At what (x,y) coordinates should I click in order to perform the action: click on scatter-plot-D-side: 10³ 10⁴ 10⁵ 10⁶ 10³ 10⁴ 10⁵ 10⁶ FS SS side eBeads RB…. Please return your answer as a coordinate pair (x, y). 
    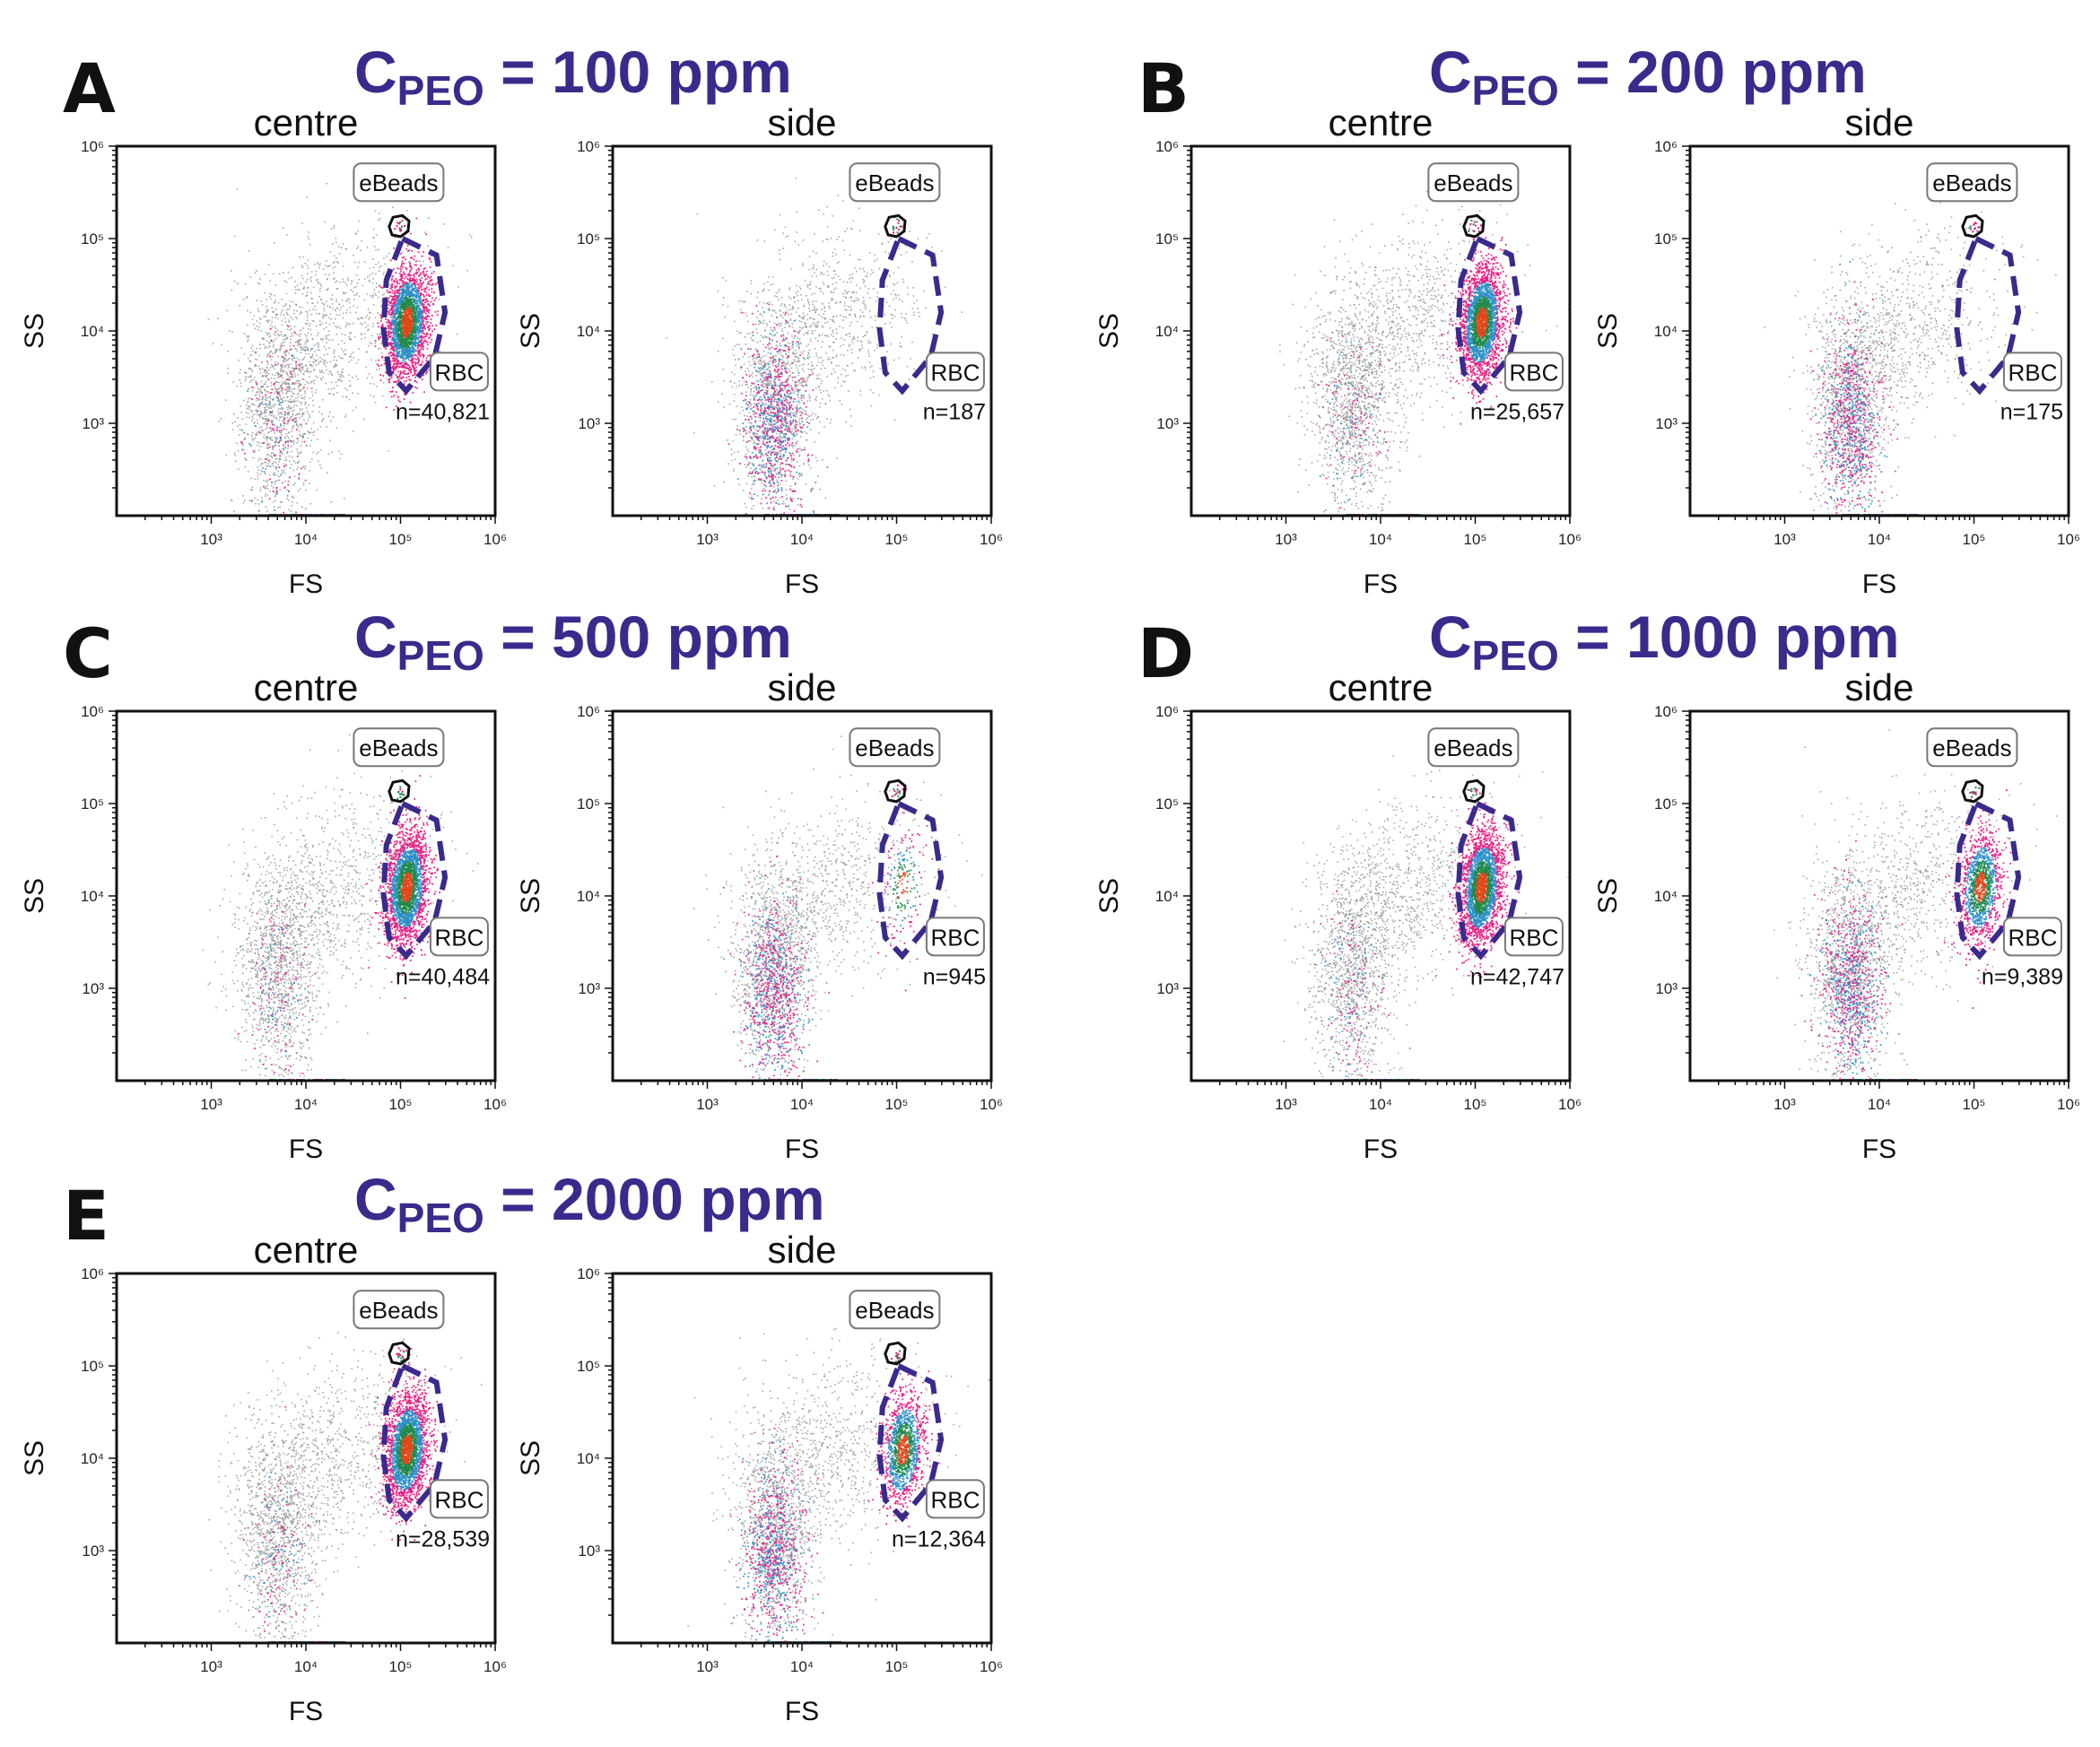
    Looking at the image, I should click on (1837, 915).